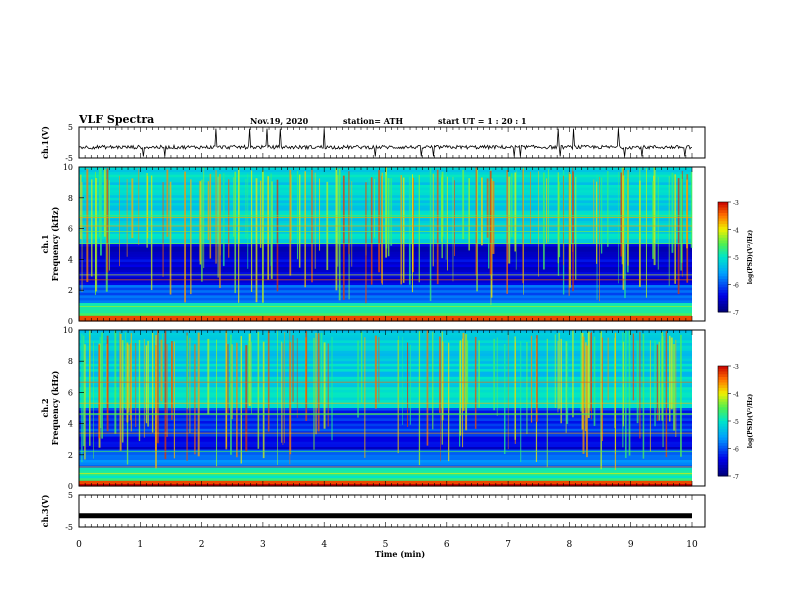  Describe the element at coordinates (570, 545) in the screenshot. I see `x-tick-label: 8` at that location.